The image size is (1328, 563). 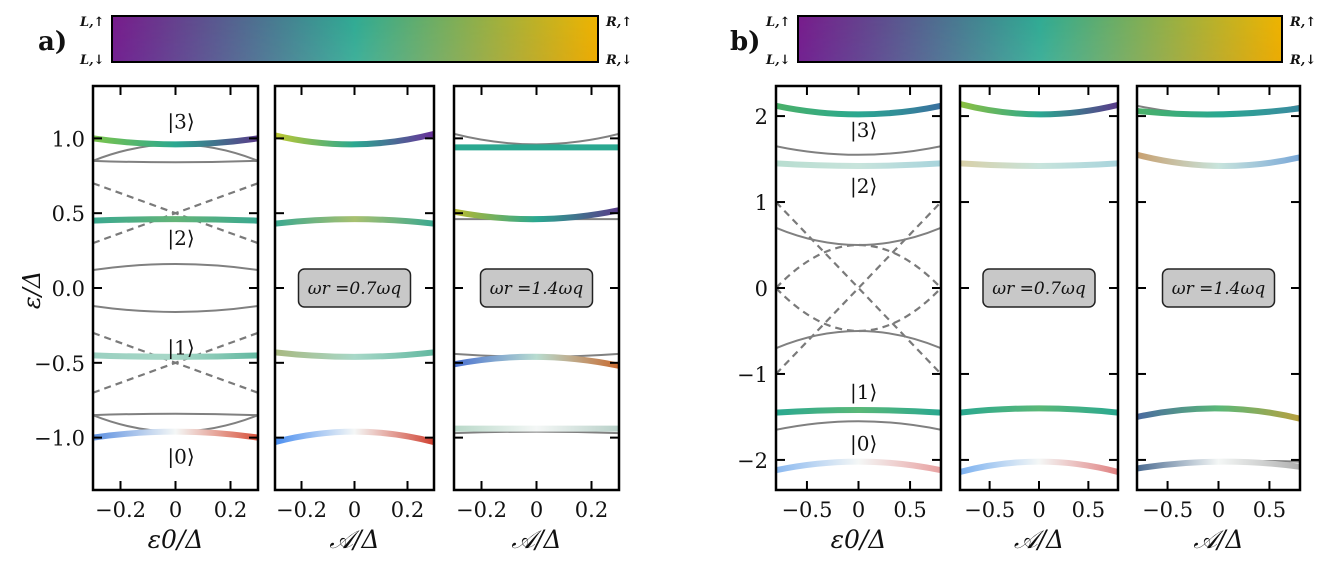 I want to click on panel-b-mid: −0.5 0 0.5 𝒜/Δ ωr =0.7ωq, so click(x=1039, y=319).